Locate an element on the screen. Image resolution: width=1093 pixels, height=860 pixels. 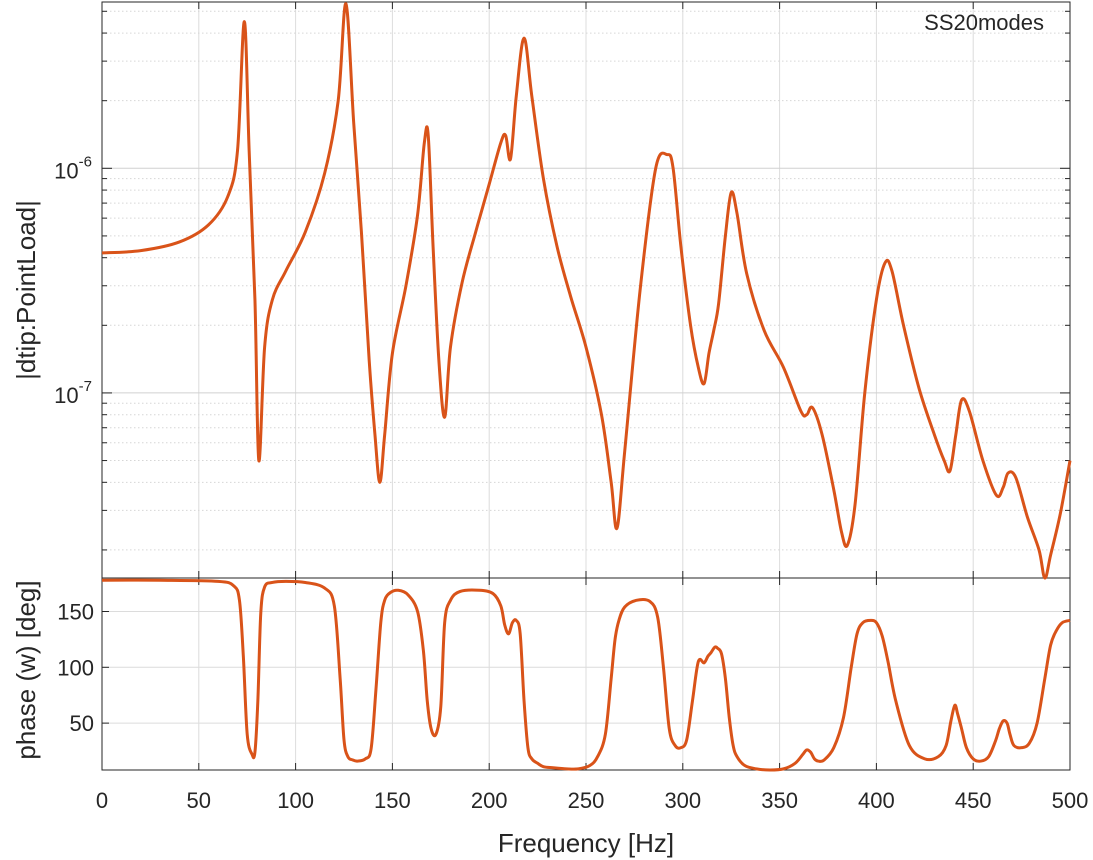
x-tick-label: 300 is located at coordinates (682, 800).